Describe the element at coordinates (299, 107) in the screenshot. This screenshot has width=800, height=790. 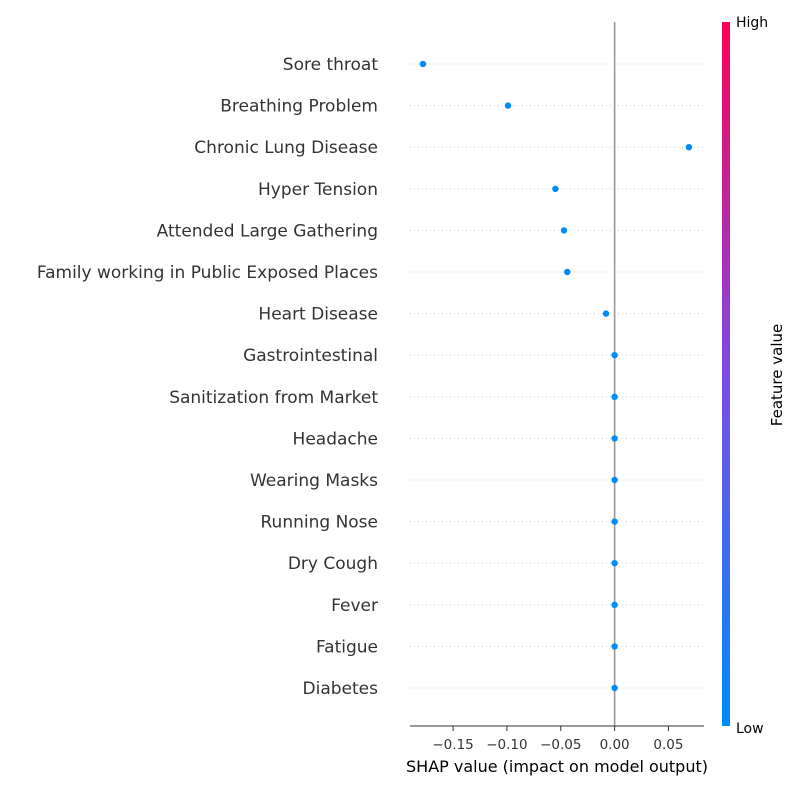
I see `feature-label: Breathing Problem` at that location.